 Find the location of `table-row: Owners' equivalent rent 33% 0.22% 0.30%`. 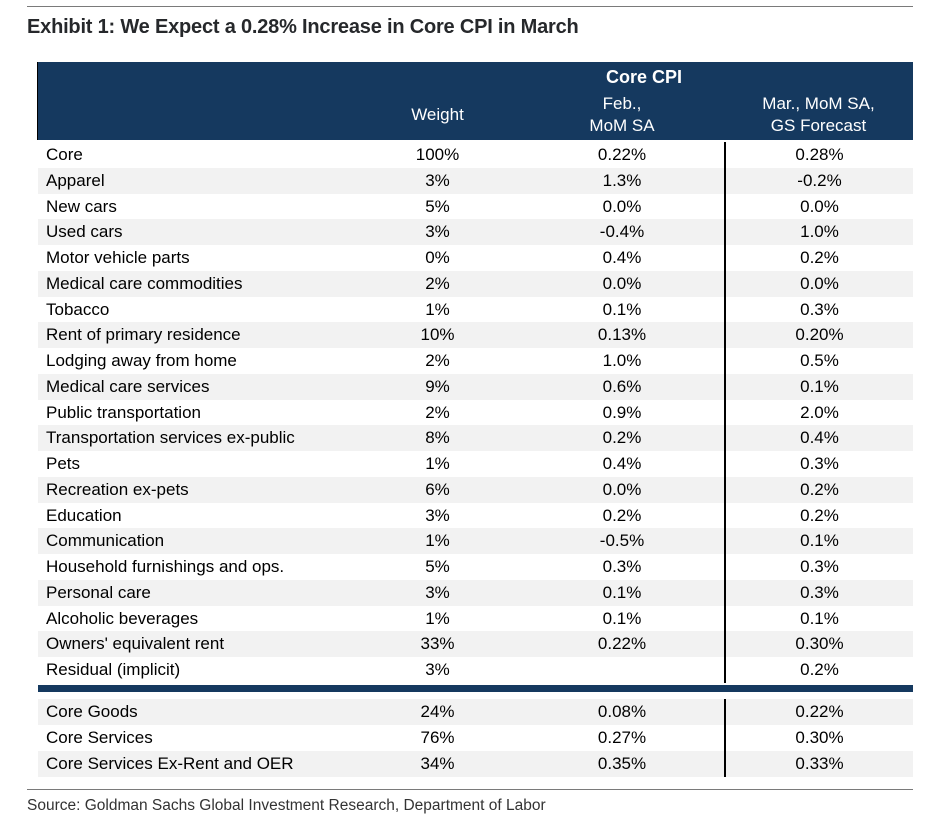

table-row: Owners' equivalent rent 33% 0.22% 0.30% is located at coordinates (475, 644).